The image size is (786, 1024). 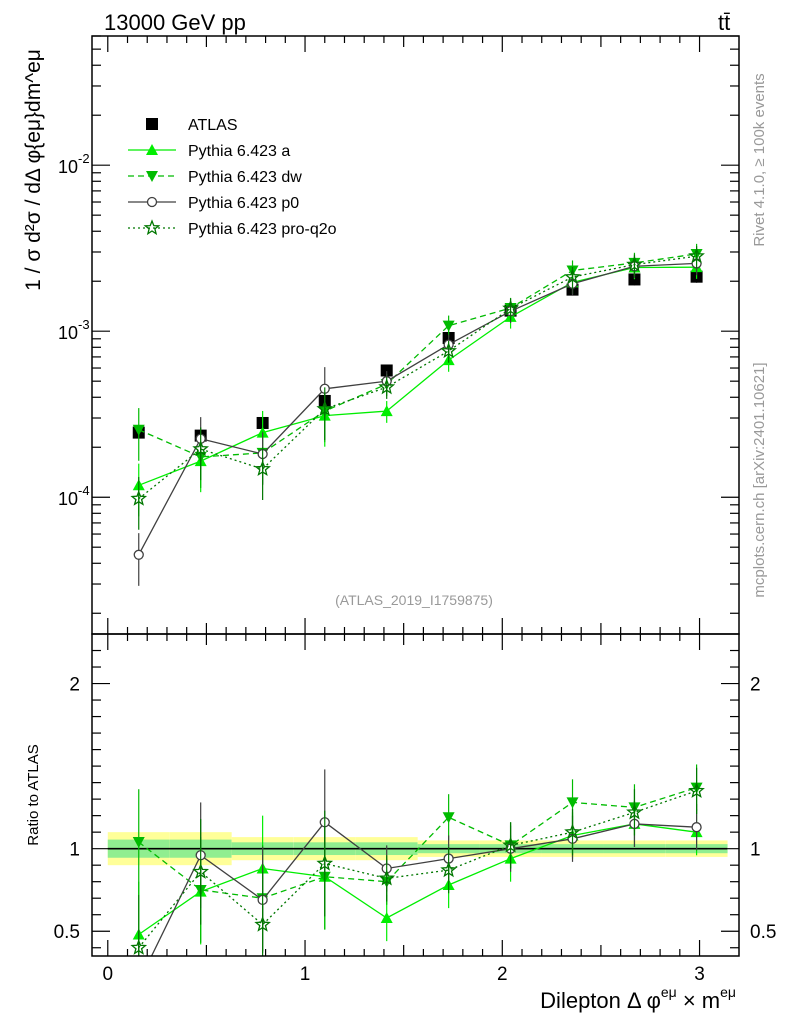 What do you see at coordinates (67, 932) in the screenshot?
I see `ratio-y-tick-label: 0.5` at bounding box center [67, 932].